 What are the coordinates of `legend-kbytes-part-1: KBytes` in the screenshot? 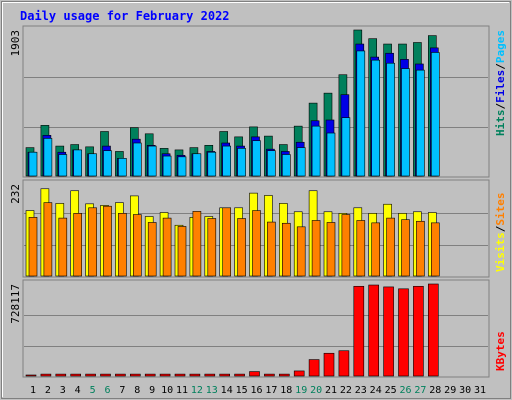 It's located at (500, 351).